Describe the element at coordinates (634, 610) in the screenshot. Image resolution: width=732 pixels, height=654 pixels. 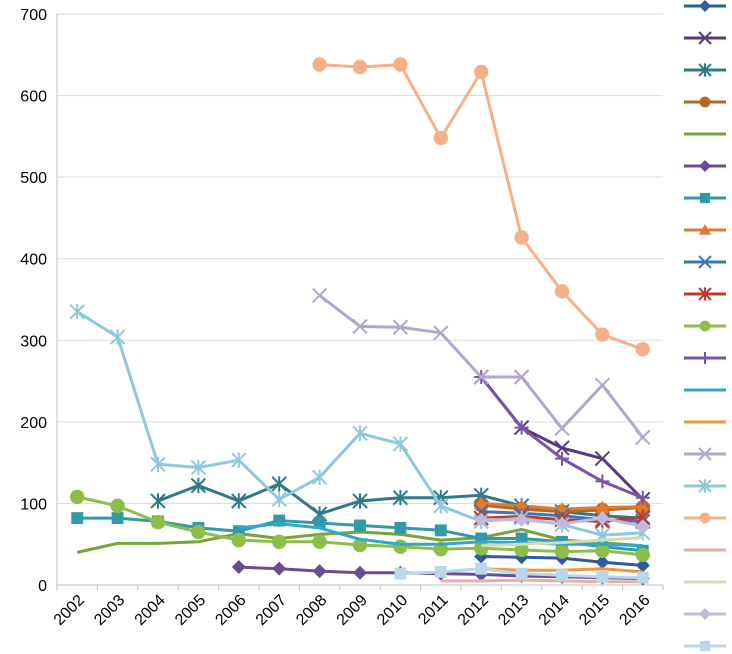
I see `x-tick-label: 2016` at that location.